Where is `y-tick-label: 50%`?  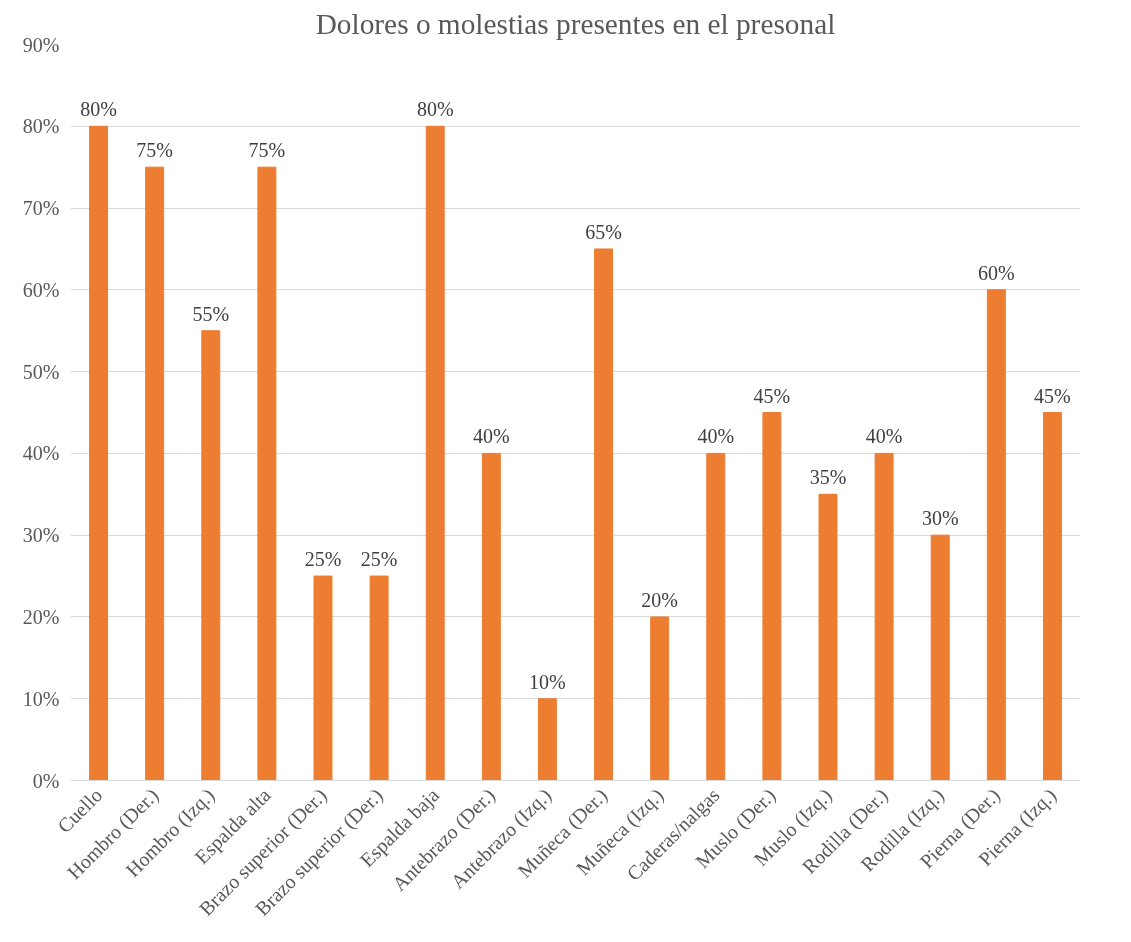
y-tick-label: 50% is located at coordinates (41, 371).